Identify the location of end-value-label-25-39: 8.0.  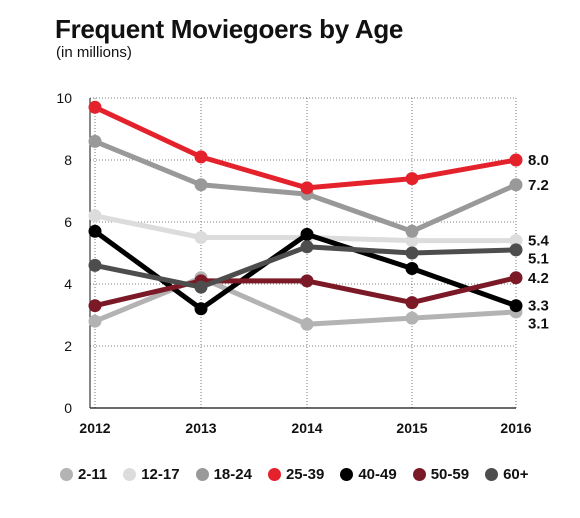
(538, 160).